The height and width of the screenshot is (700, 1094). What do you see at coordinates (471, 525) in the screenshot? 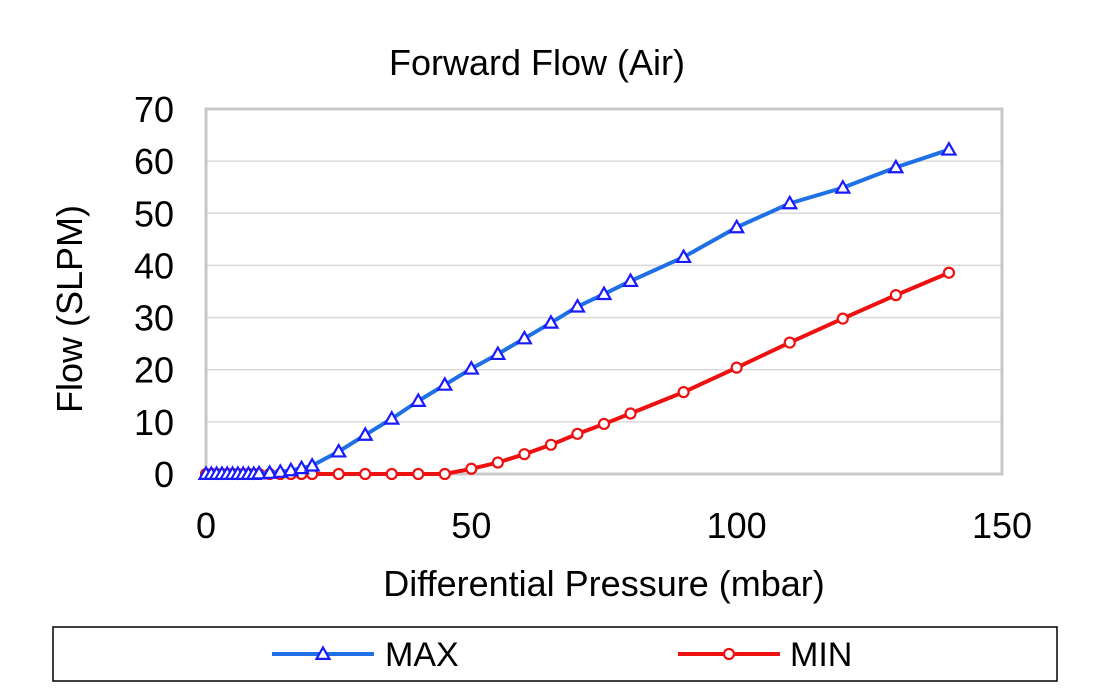
I see `x-tick-label: 50` at bounding box center [471, 525].